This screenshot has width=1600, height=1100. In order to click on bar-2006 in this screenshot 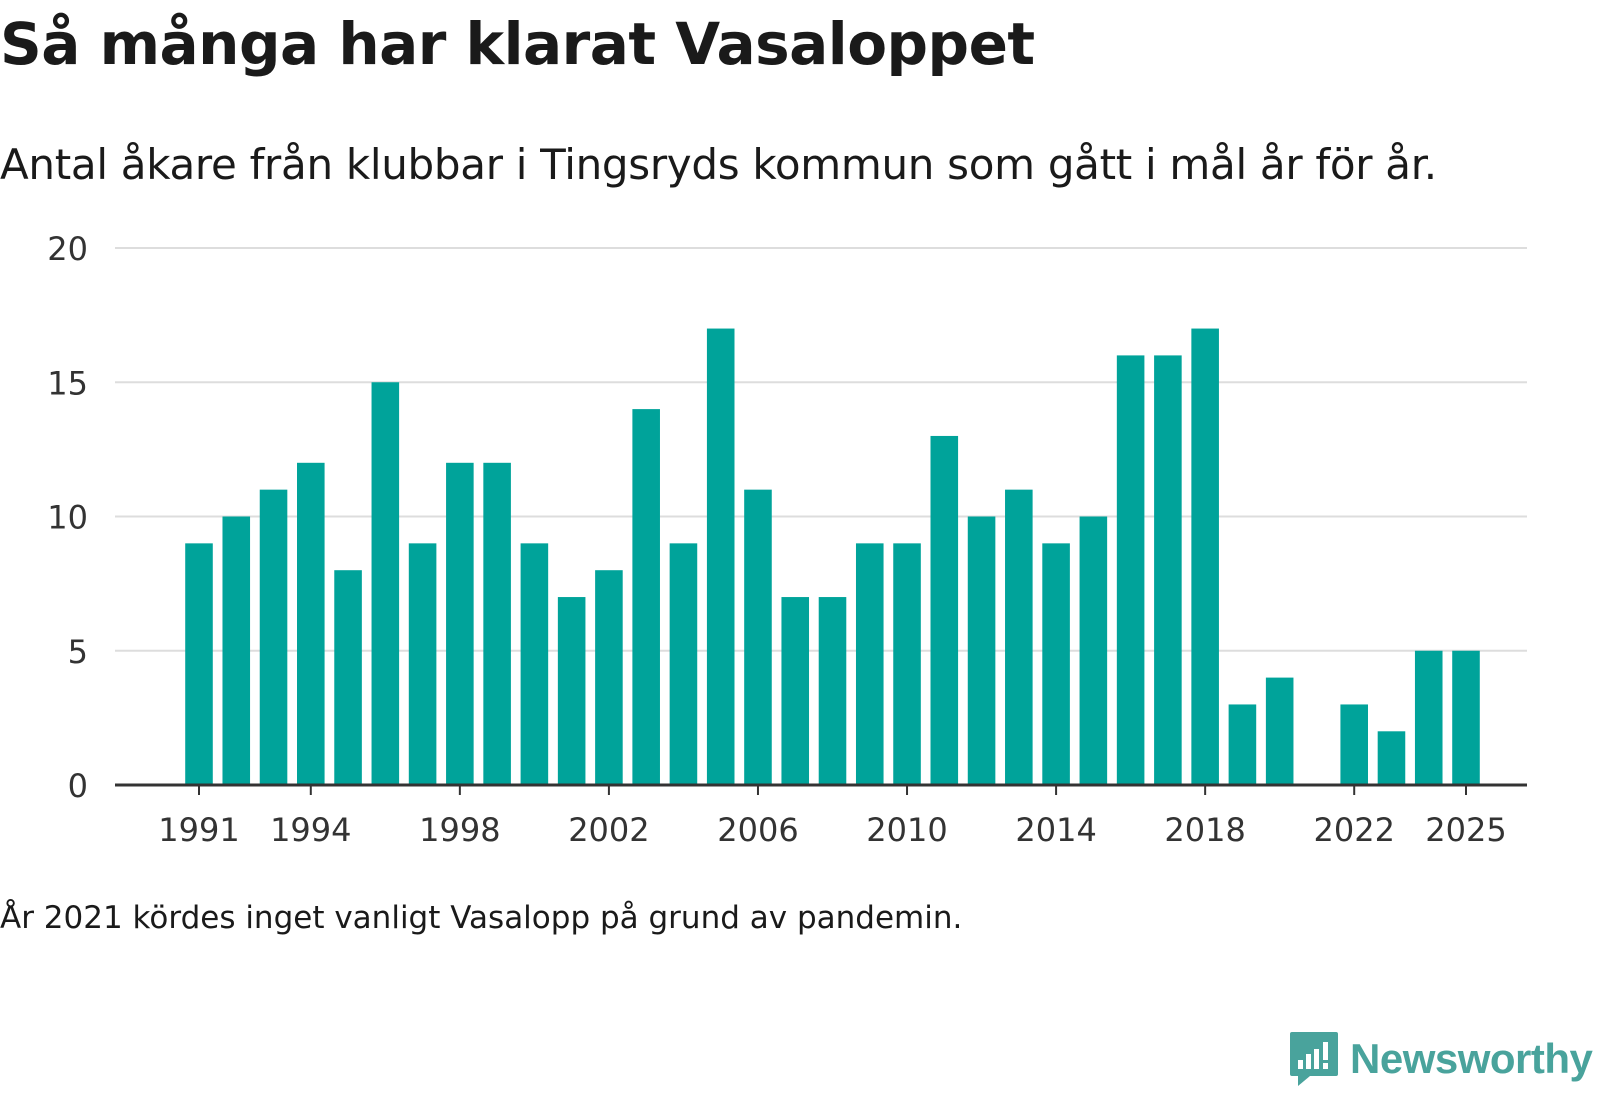, I will do `click(758, 637)`.